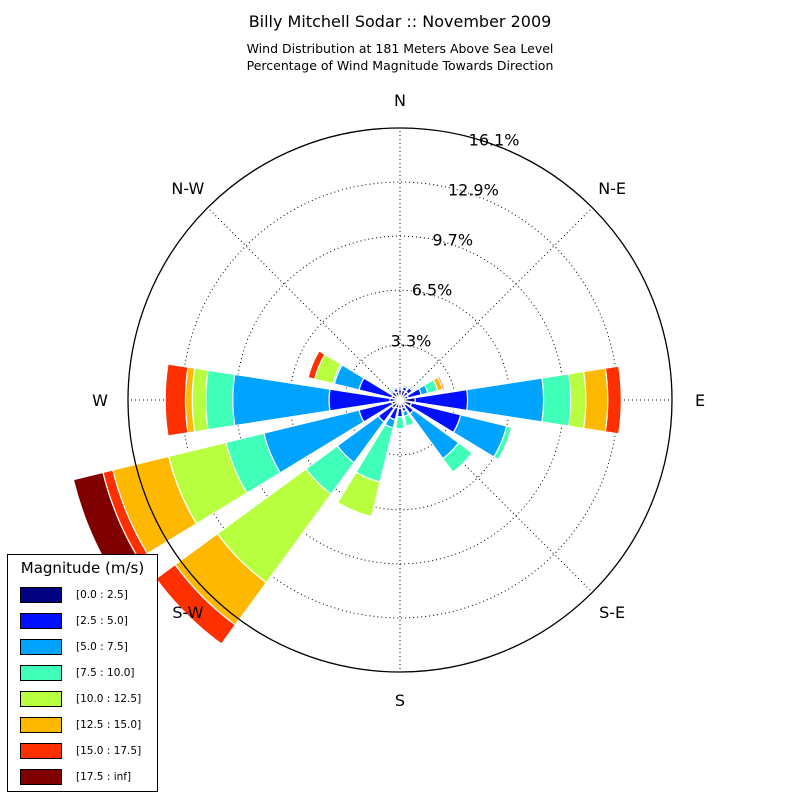 The width and height of the screenshot is (800, 800). What do you see at coordinates (494, 140) in the screenshot?
I see `radial-tick-label: 16.1%` at bounding box center [494, 140].